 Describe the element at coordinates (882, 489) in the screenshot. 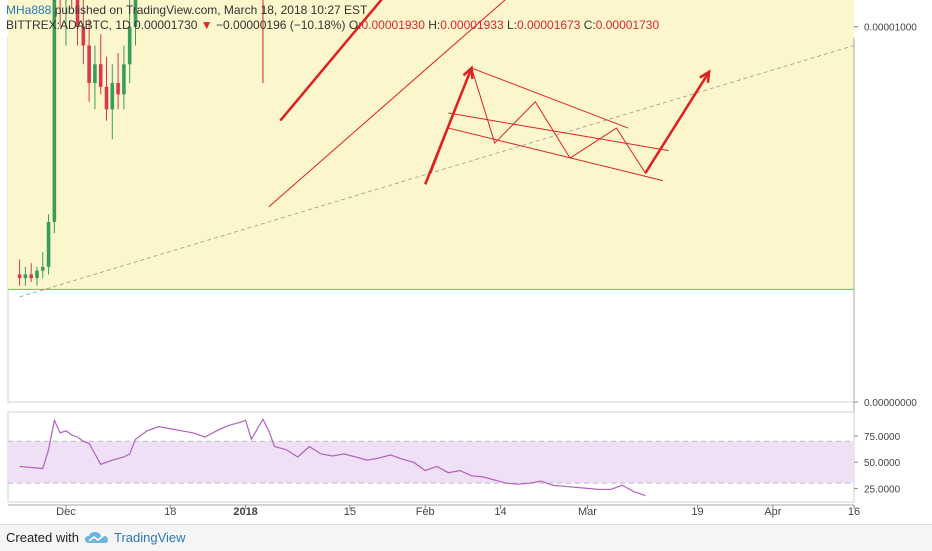

I see `rsi-tick-label: 25.0000` at that location.